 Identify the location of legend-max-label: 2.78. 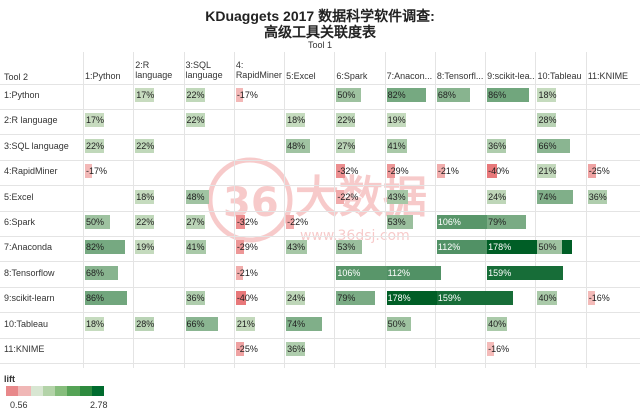
(99, 405).